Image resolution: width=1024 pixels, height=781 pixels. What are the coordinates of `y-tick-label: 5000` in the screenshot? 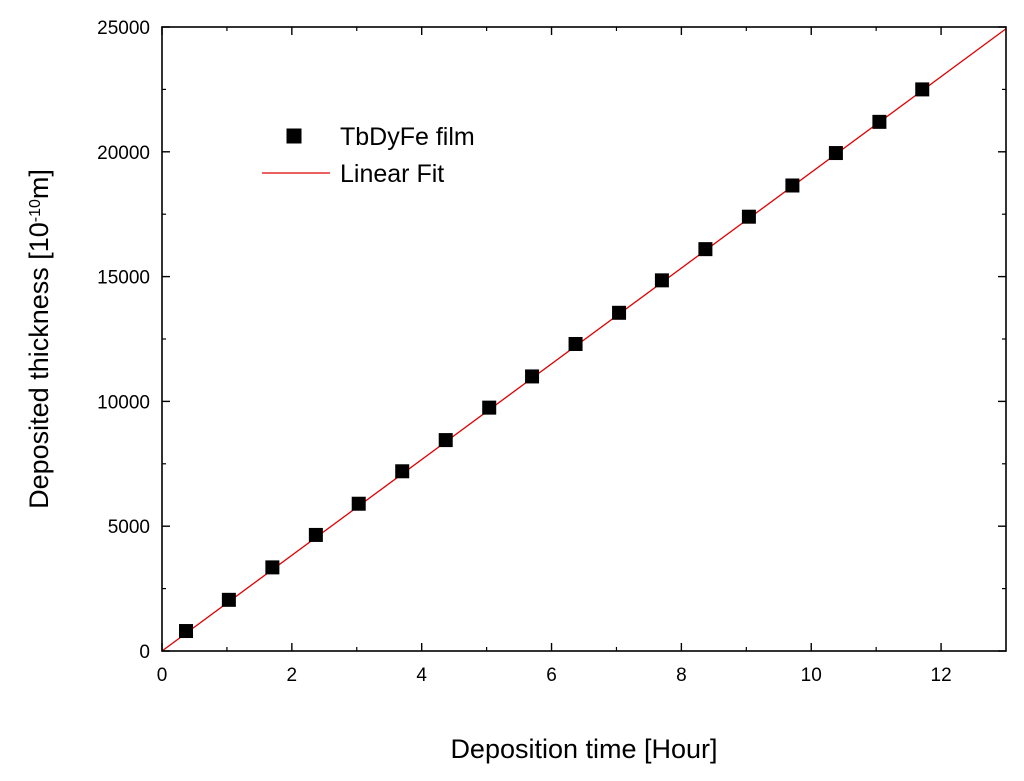 It's located at (129, 527).